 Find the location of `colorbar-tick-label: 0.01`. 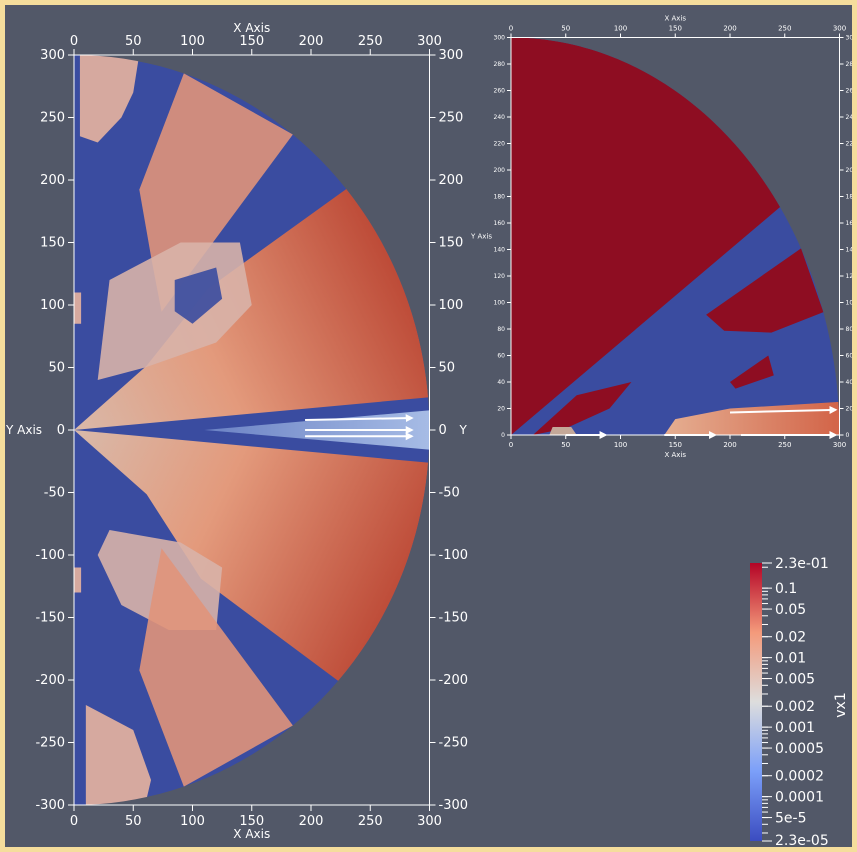

colorbar-tick-label: 0.01 is located at coordinates (790, 659).